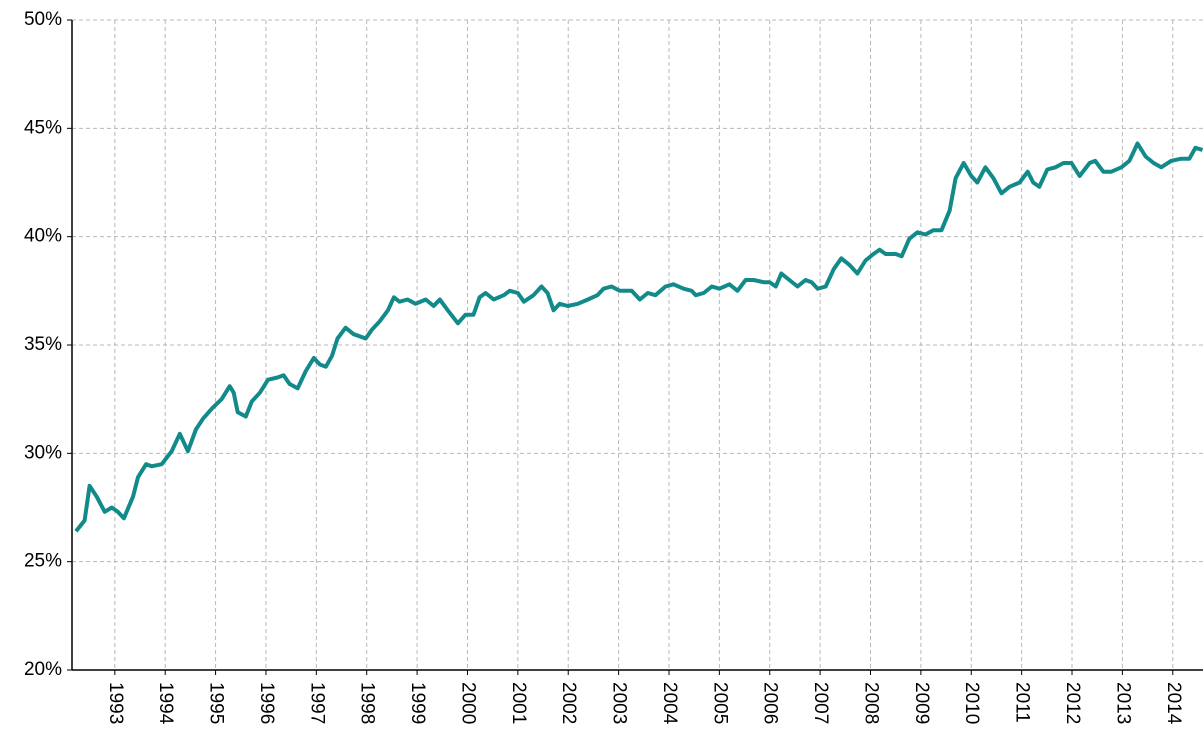 This screenshot has width=1203, height=738. Describe the element at coordinates (1072, 703) in the screenshot. I see `x-tick-label: 2012` at that location.